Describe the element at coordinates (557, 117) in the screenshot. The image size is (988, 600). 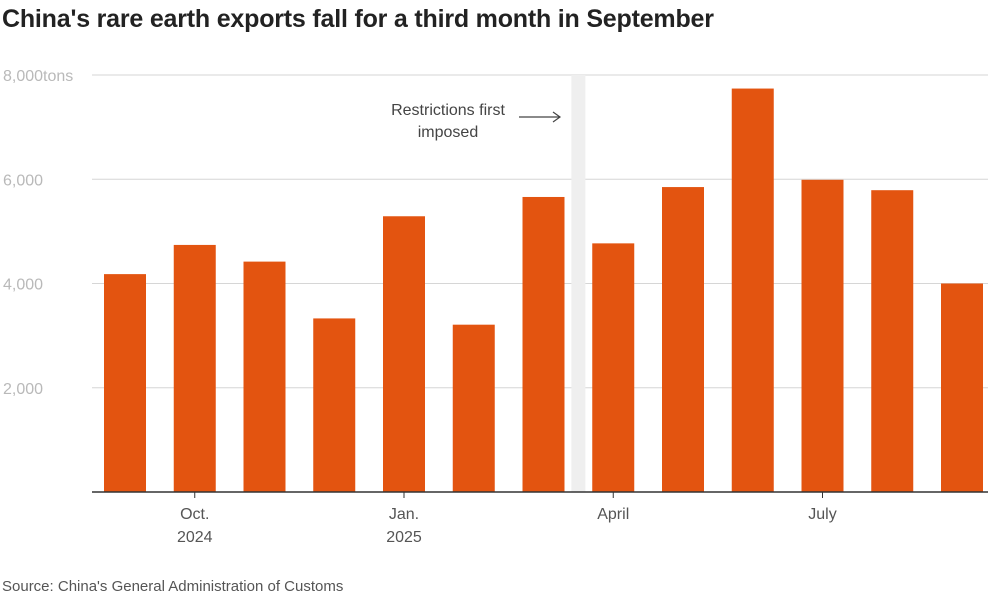
I see `arrow-head-icon` at that location.